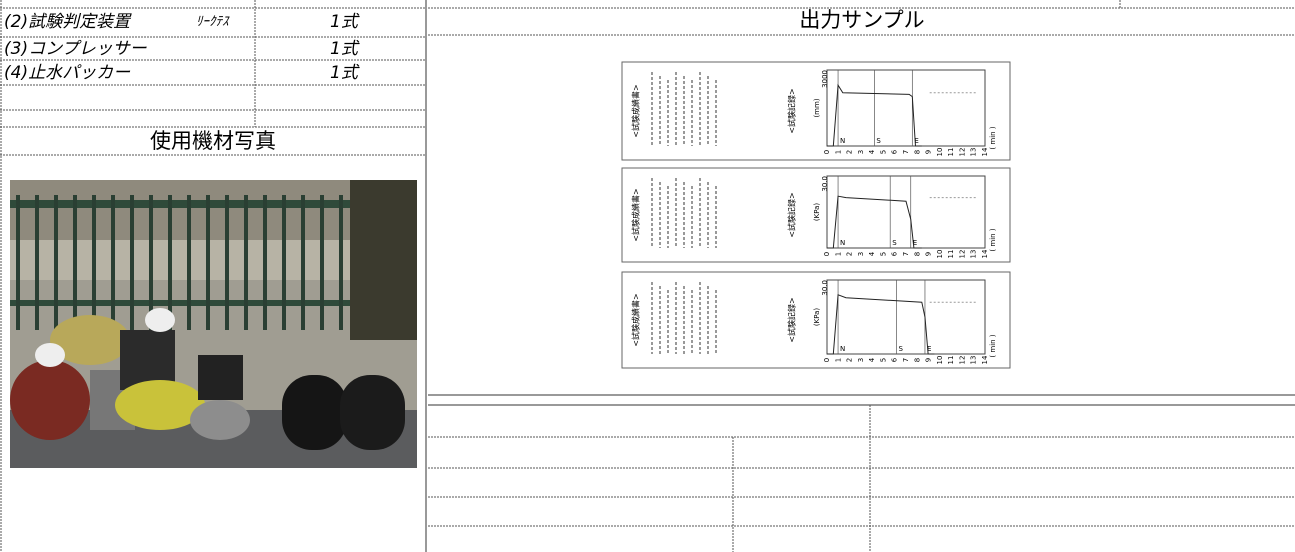 The image size is (1295, 552). Describe the element at coordinates (68, 22) in the screenshot. I see `item-name: (2)試験判定装置` at that location.